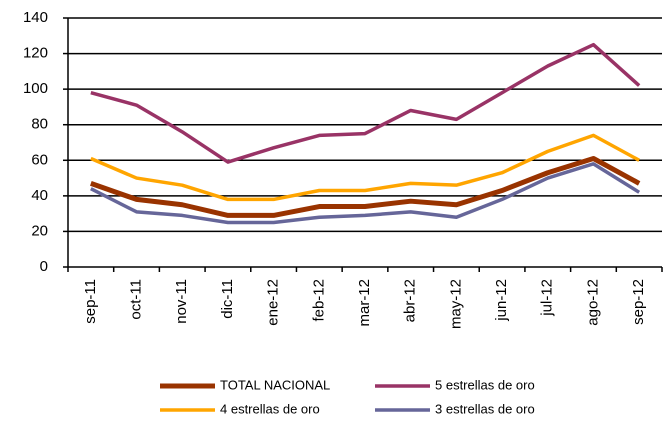  Describe the element at coordinates (638, 302) in the screenshot. I see `x-tick-label: sep-12` at that location.